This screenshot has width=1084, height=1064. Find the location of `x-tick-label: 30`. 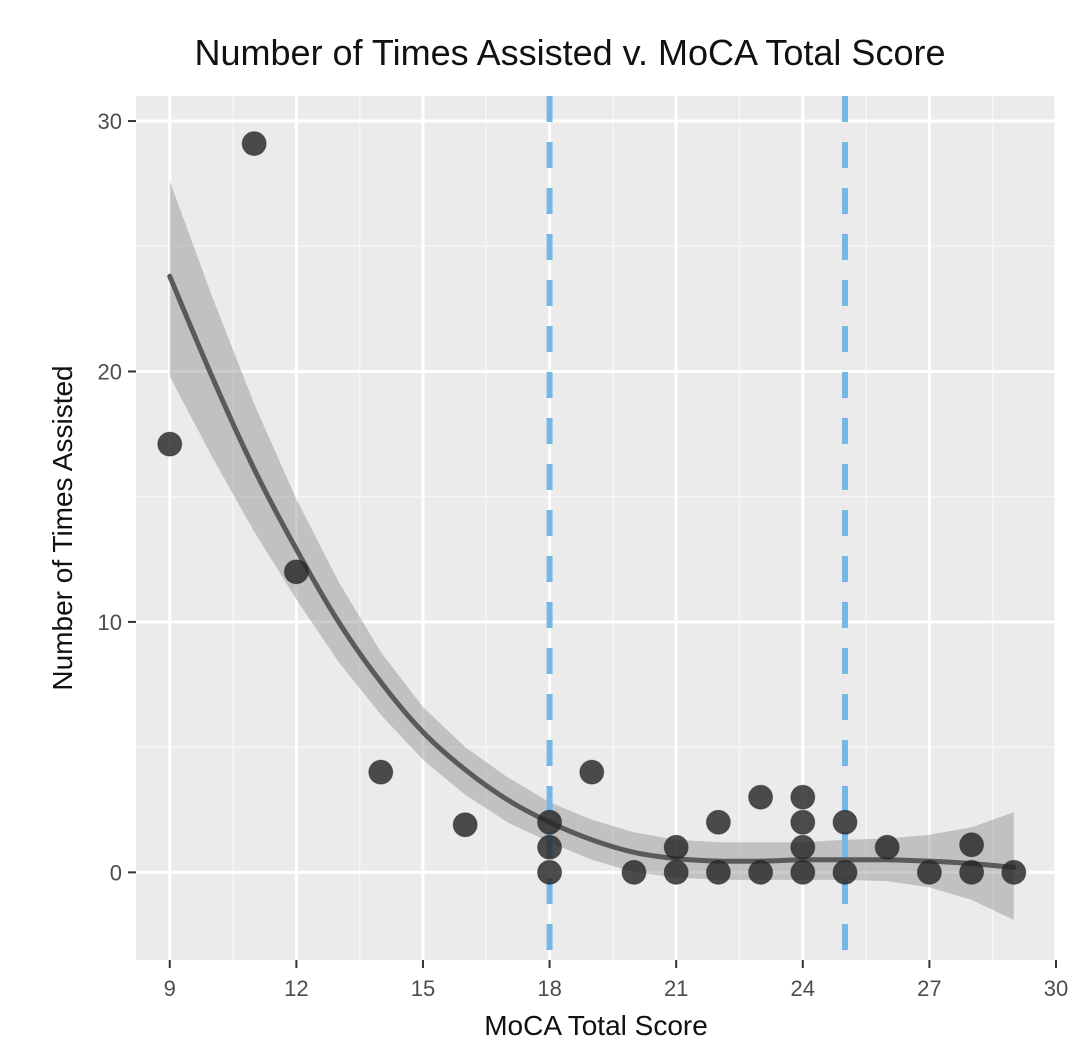

x-tick-label: 30 is located at coordinates (1056, 988).